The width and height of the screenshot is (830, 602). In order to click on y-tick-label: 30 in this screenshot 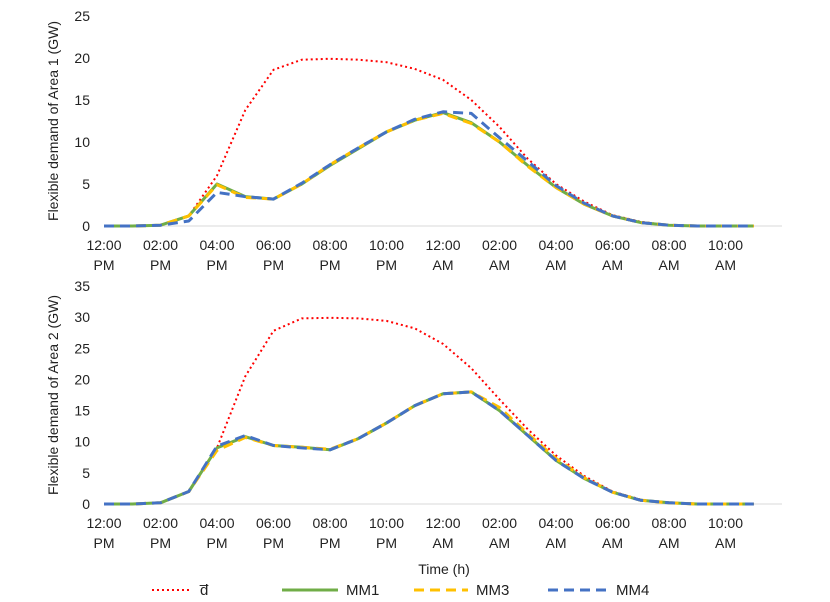, I will do `click(82, 317)`.